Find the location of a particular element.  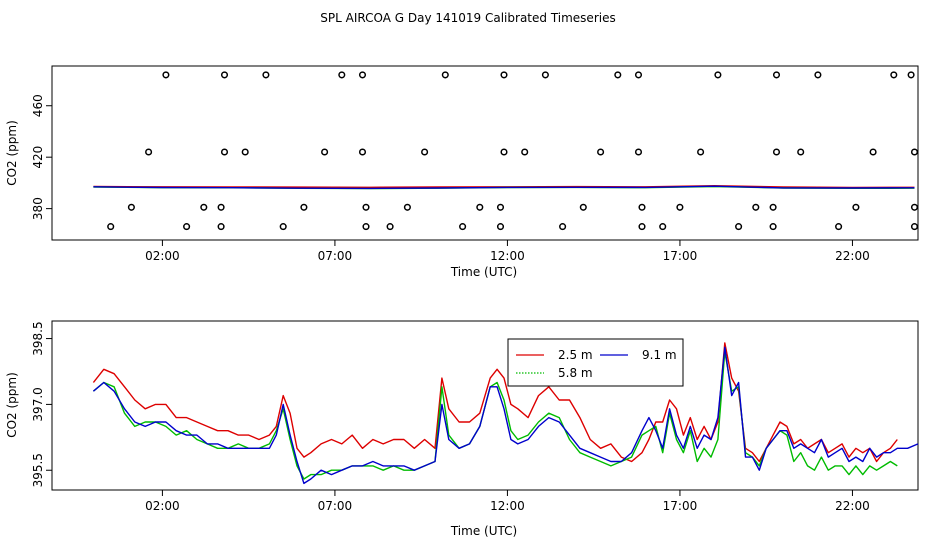

bottom-x-ticks: 02:00 07:00 12:00 17:00 22:00 is located at coordinates (507, 501).